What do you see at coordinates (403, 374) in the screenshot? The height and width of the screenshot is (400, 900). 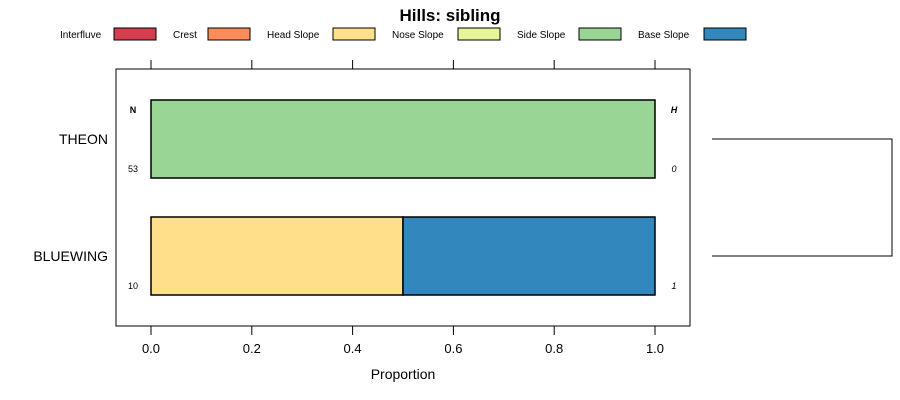 I see `x-axis-title: Proportion` at bounding box center [403, 374].